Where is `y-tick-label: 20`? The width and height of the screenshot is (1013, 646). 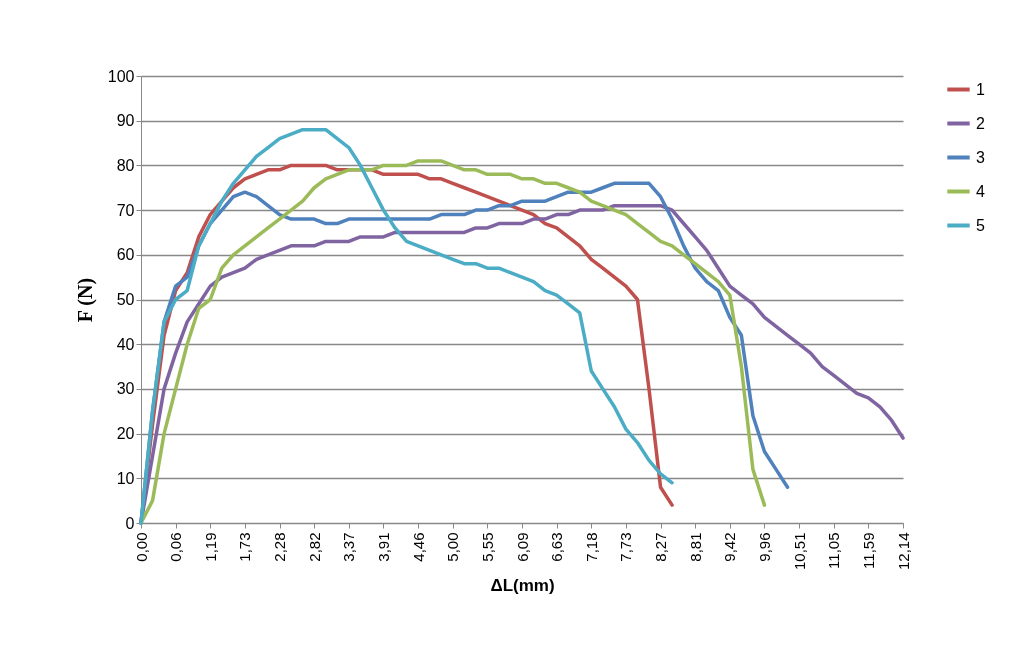 y-tick-label: 20 is located at coordinates (125, 434).